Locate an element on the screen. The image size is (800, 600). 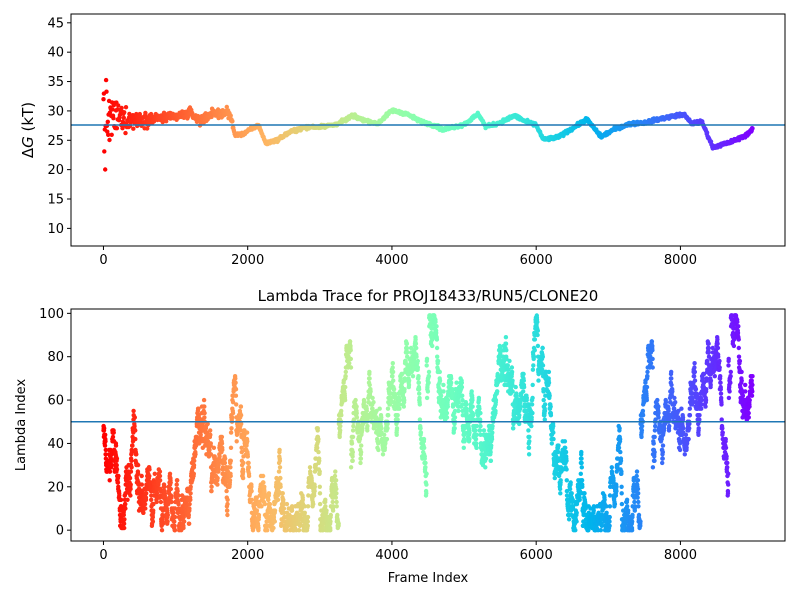
delta-g-ytick-label-3: 25 is located at coordinates (55, 141).